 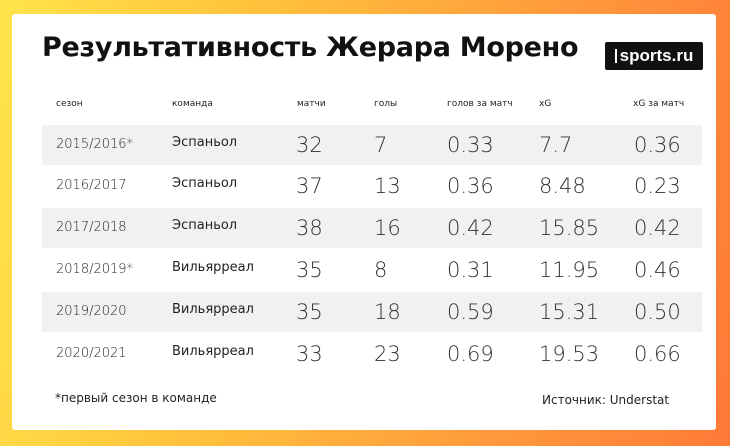 I want to click on cell-xg-per-match: 0.66, so click(x=657, y=354).